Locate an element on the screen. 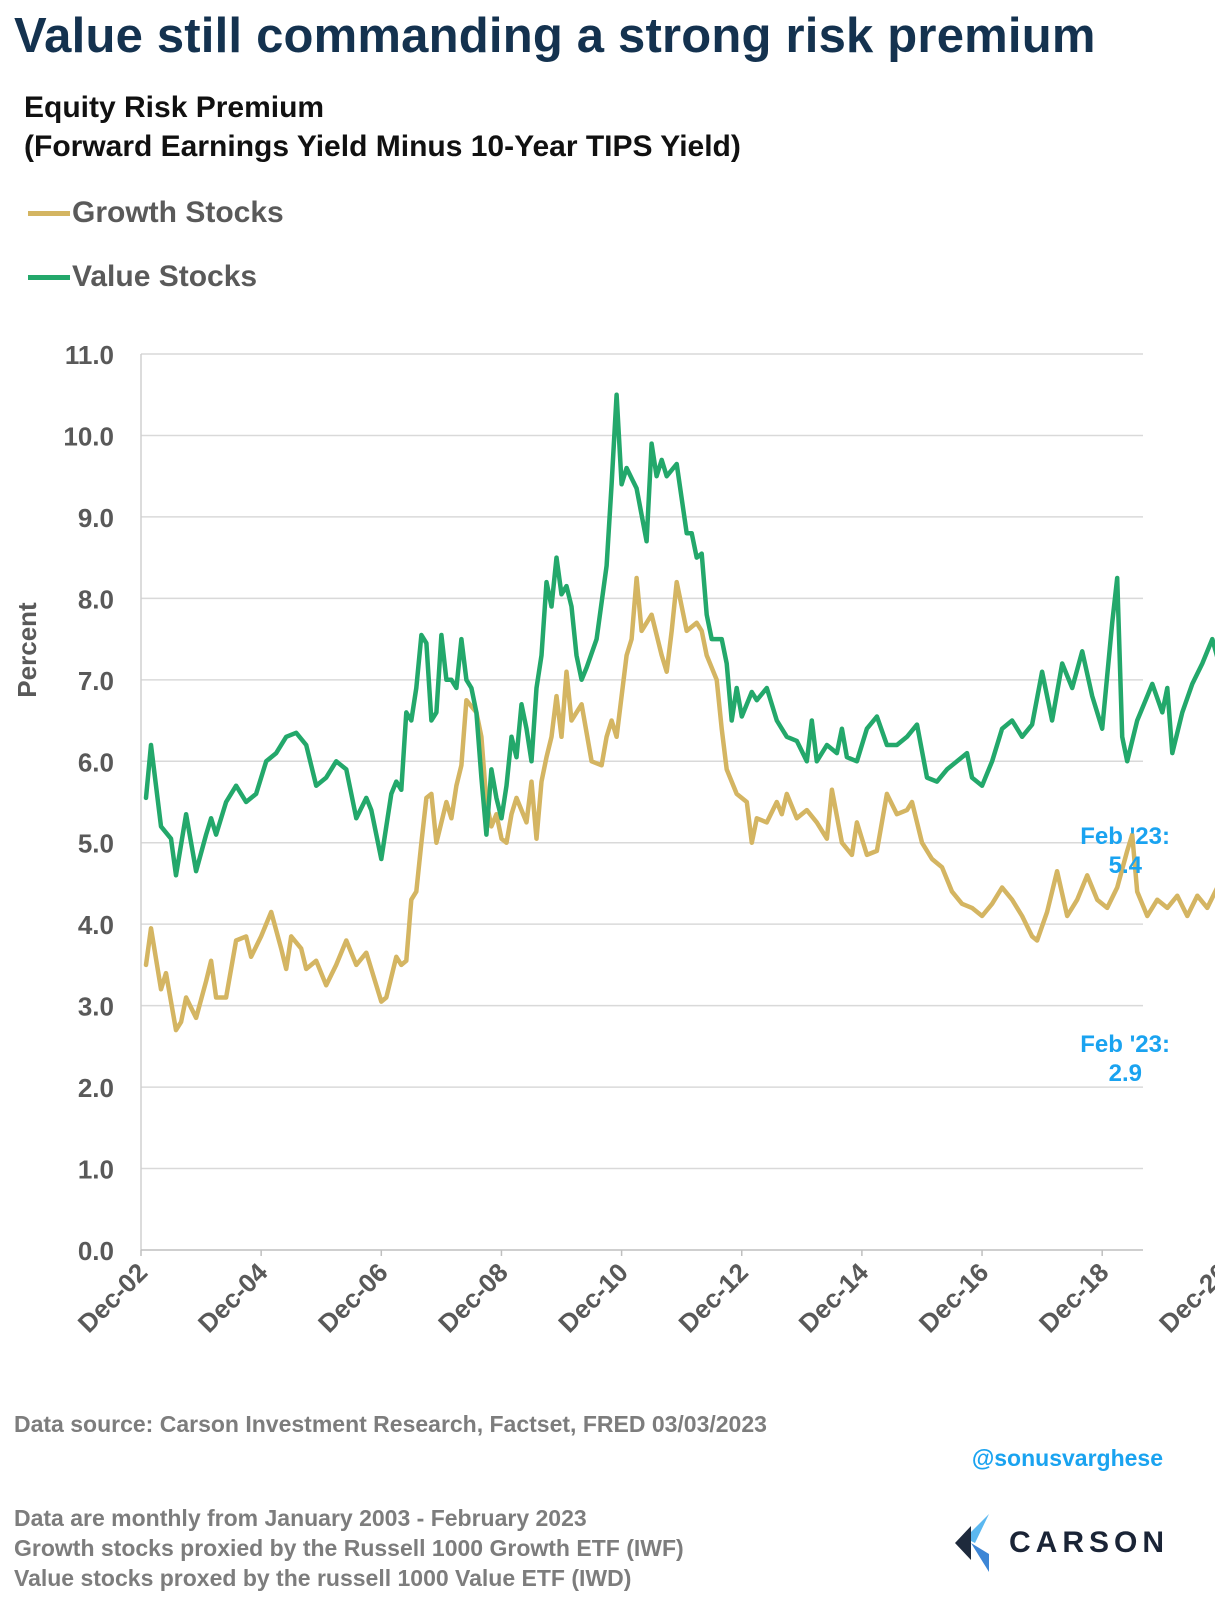 The height and width of the screenshot is (1600, 1215). y-axis-label: Percent is located at coordinates (27, 650).